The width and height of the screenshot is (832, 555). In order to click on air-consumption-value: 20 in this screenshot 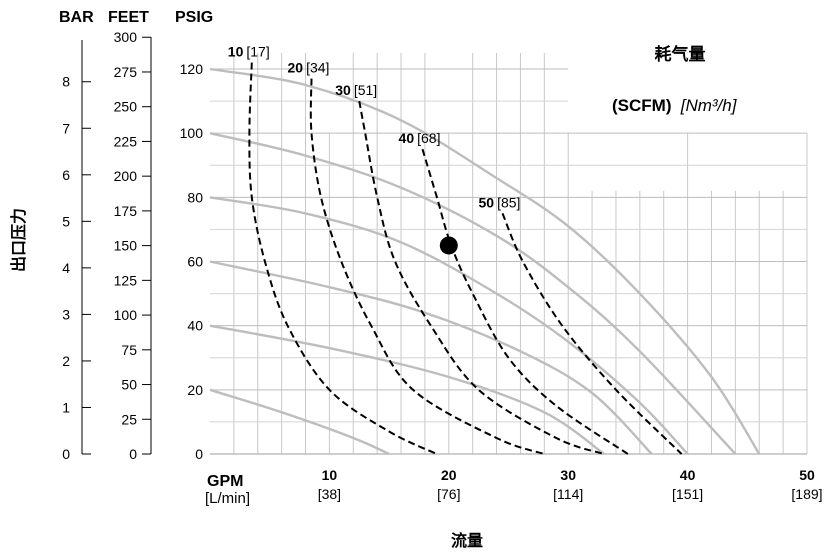, I will do `click(295, 68)`.